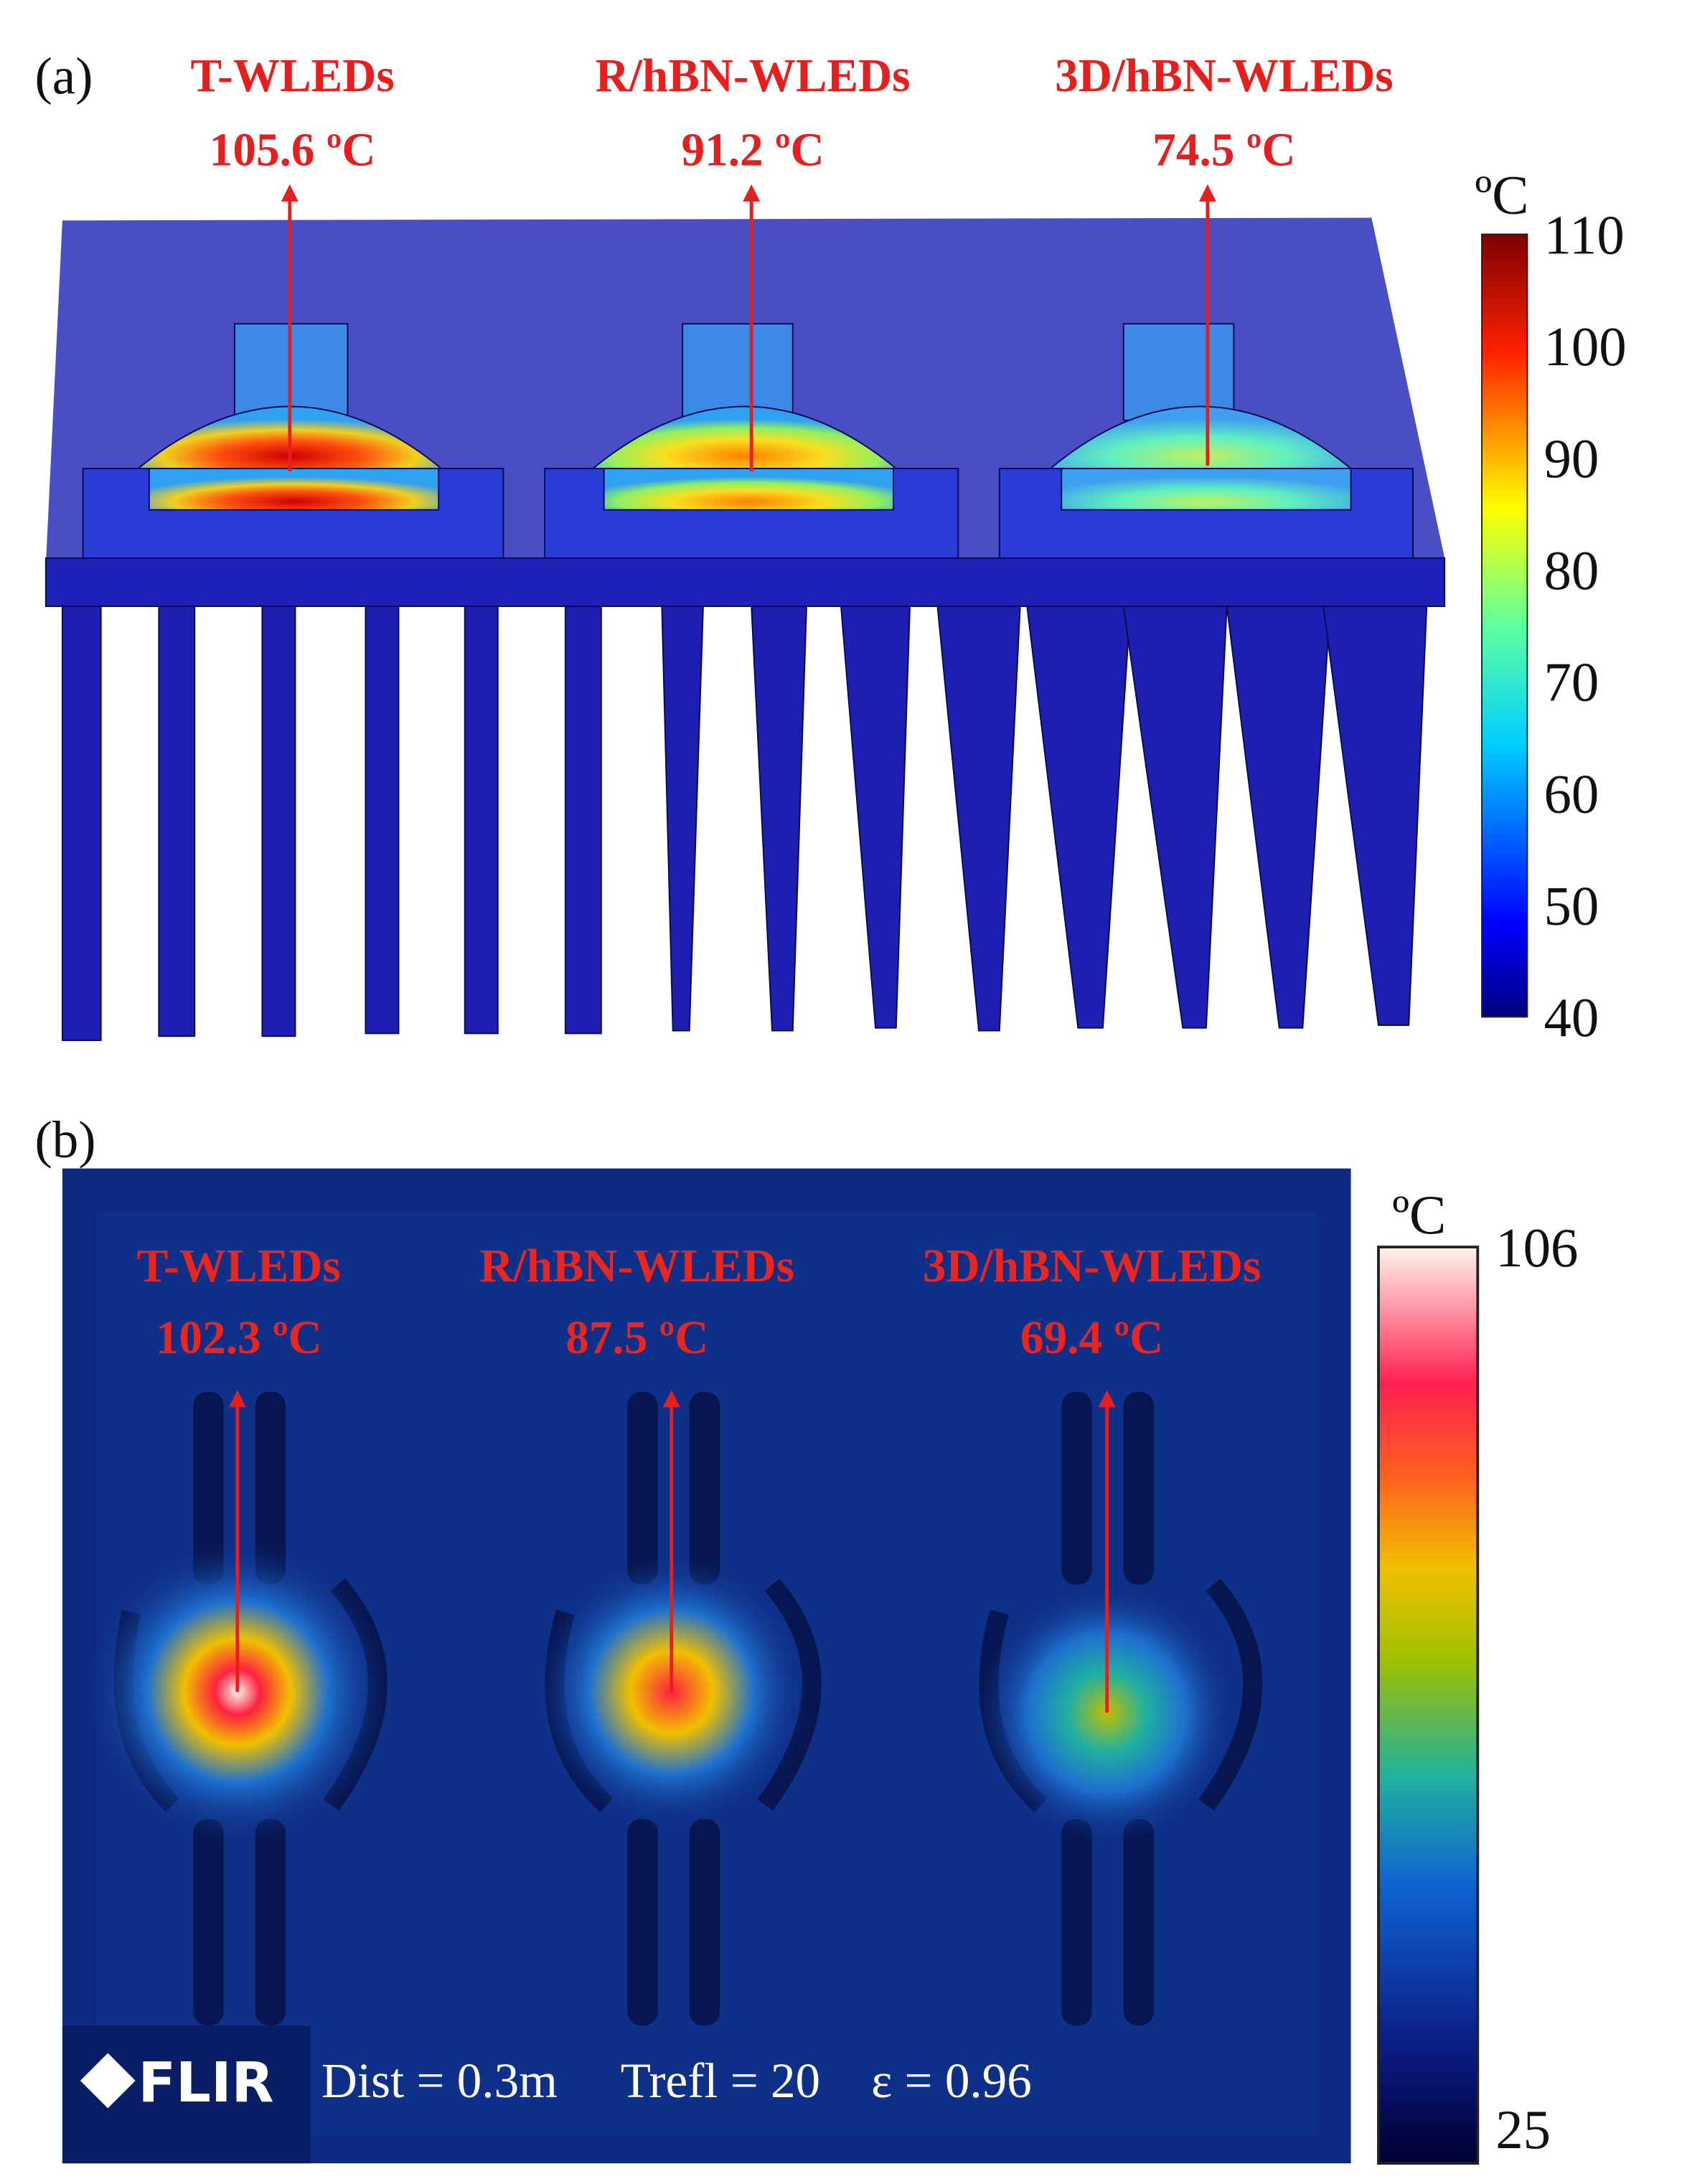  Describe the element at coordinates (1571, 794) in the screenshot. I see `colorbar-tick-label: 60` at that location.